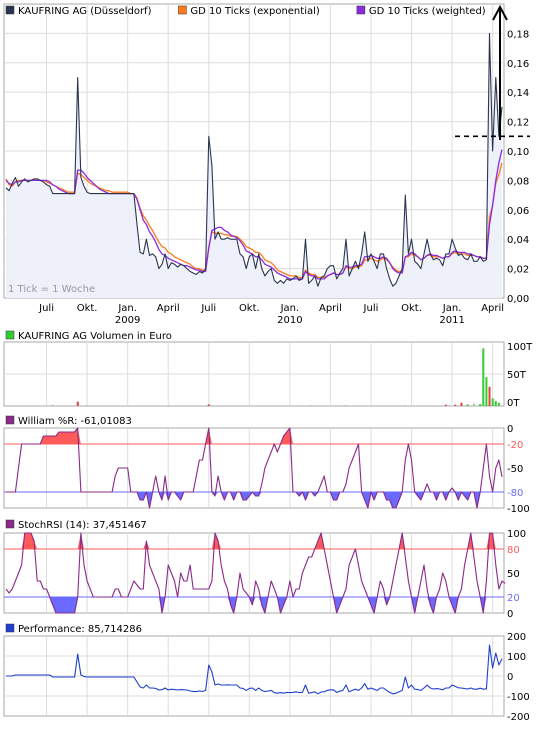 Image resolution: width=538 pixels, height=729 pixels. Describe the element at coordinates (518, 93) in the screenshot. I see `y-tick-label: 0,14` at that location.